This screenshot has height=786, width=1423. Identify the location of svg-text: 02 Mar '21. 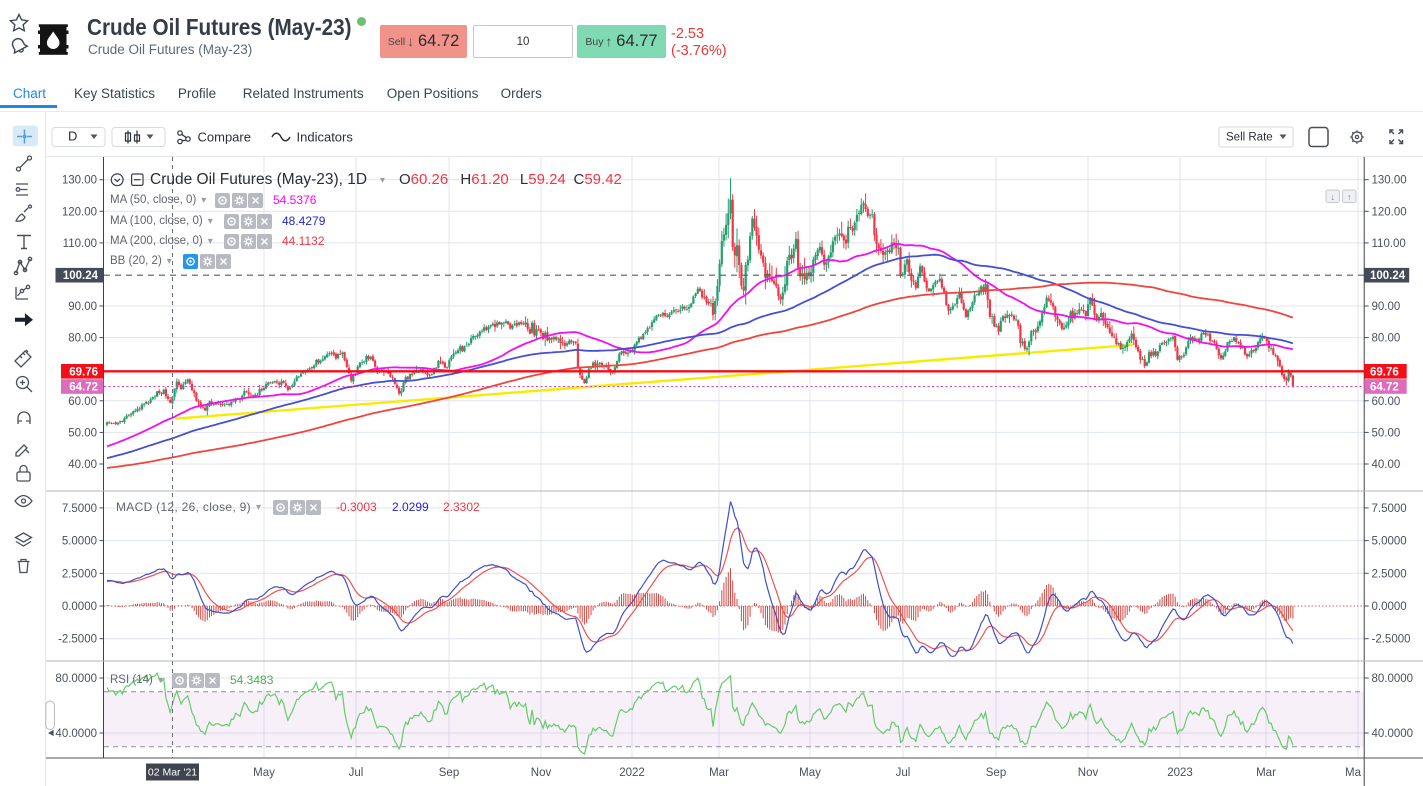
(172, 773).